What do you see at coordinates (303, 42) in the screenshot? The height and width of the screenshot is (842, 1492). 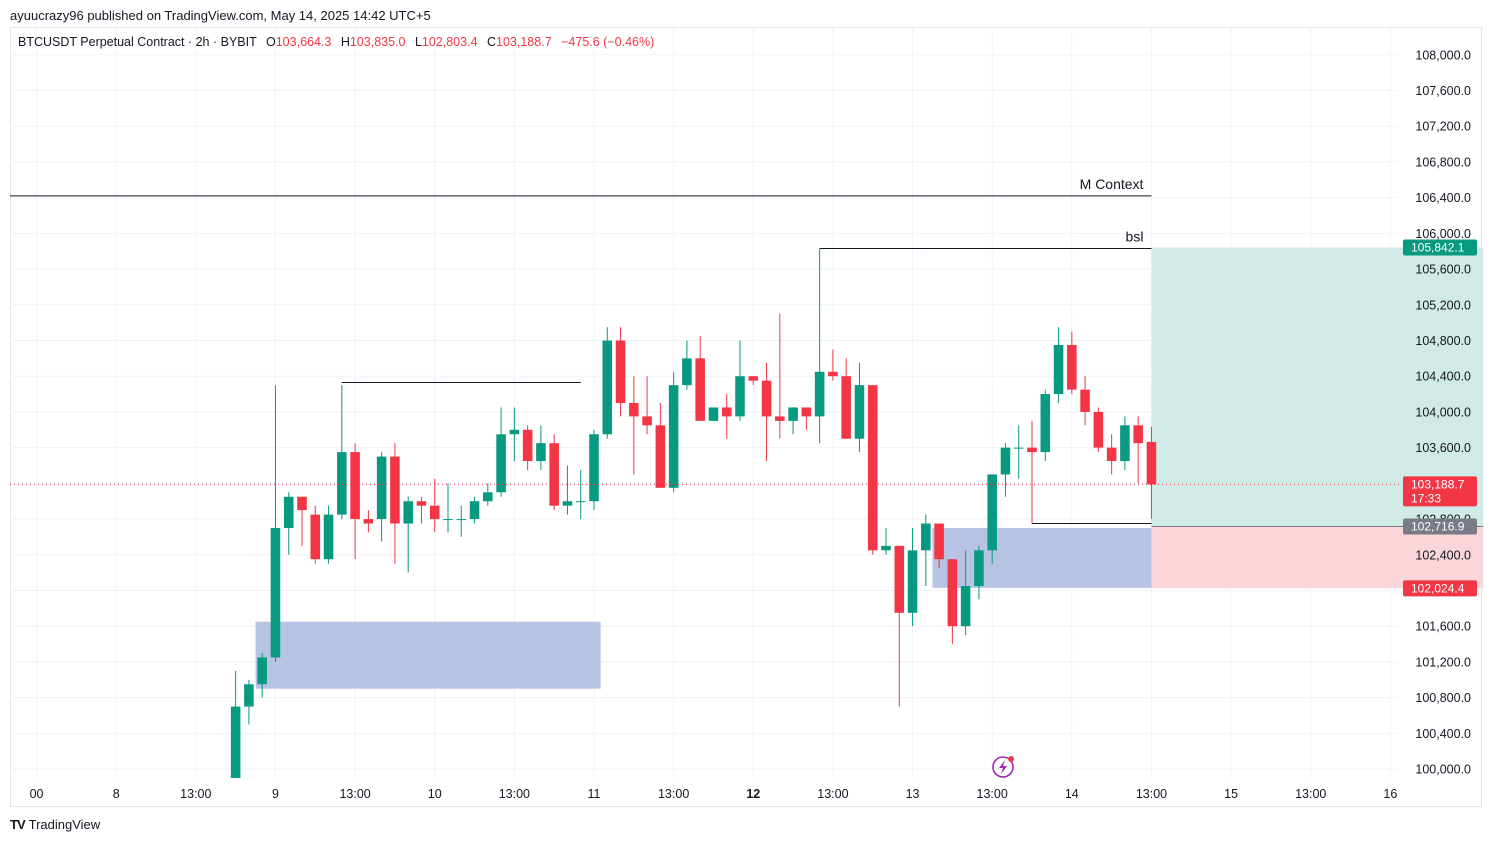 I see `open-value: 103,664.3` at bounding box center [303, 42].